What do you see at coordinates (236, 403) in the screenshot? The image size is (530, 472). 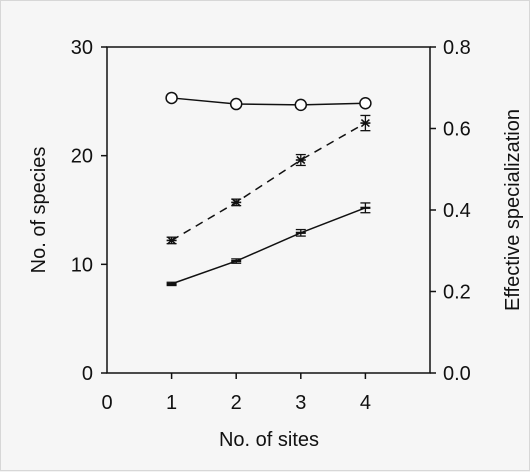 I see `x-tick-label: 2` at bounding box center [236, 403].